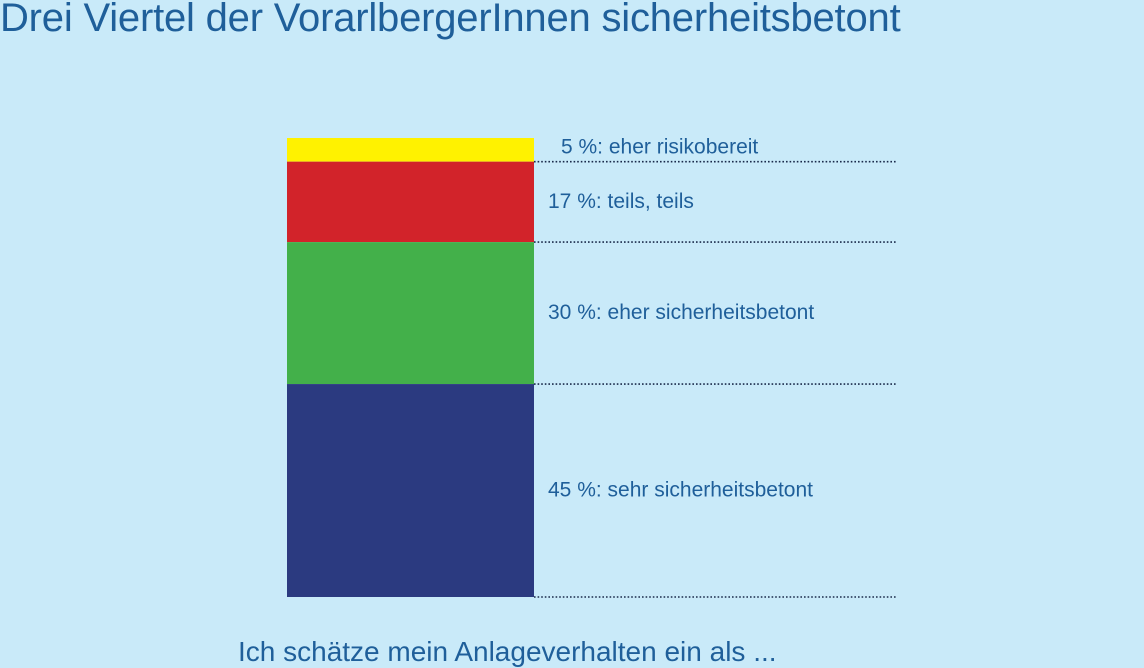  I want to click on segment-label: 45 %: sehr sicherheitsbetont, so click(680, 490).